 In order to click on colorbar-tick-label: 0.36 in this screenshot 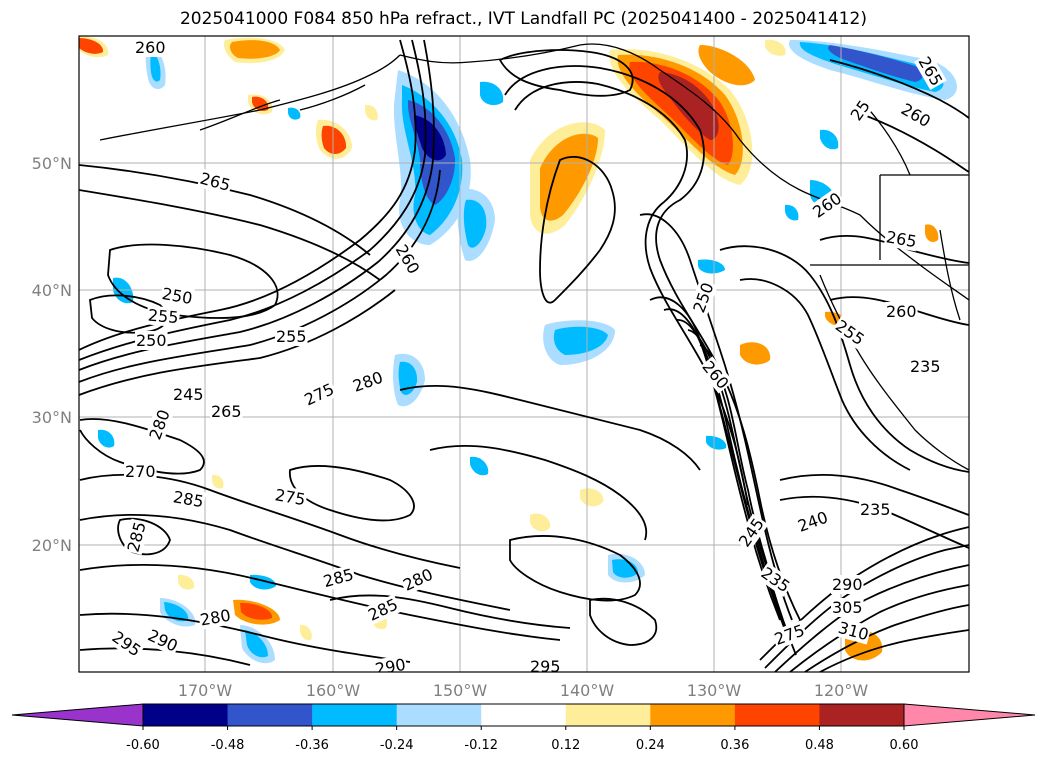, I will do `click(734, 745)`.